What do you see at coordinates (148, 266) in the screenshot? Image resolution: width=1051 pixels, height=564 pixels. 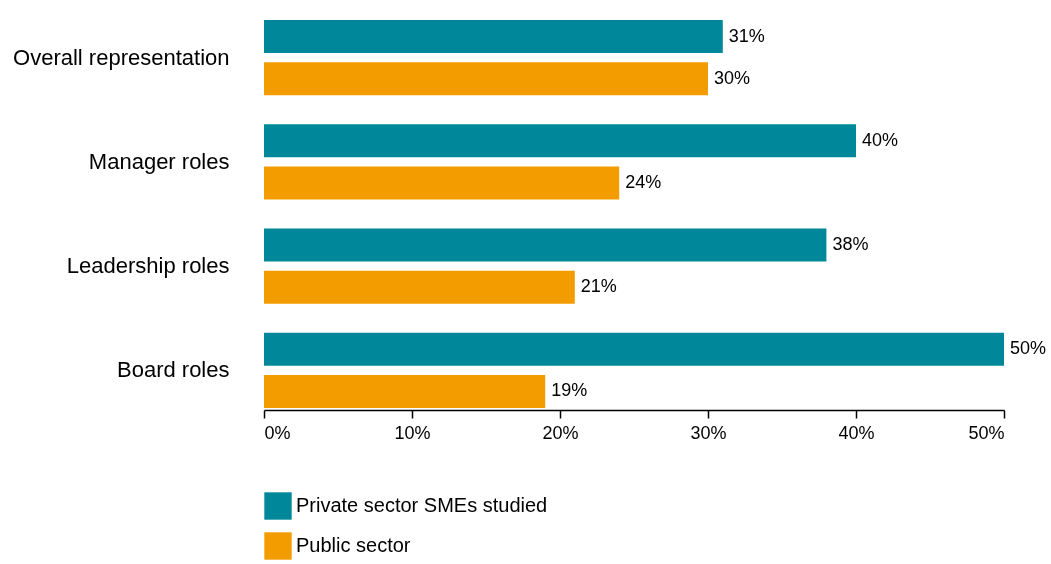 I see `y-tick-label: Leadership roles` at bounding box center [148, 266].